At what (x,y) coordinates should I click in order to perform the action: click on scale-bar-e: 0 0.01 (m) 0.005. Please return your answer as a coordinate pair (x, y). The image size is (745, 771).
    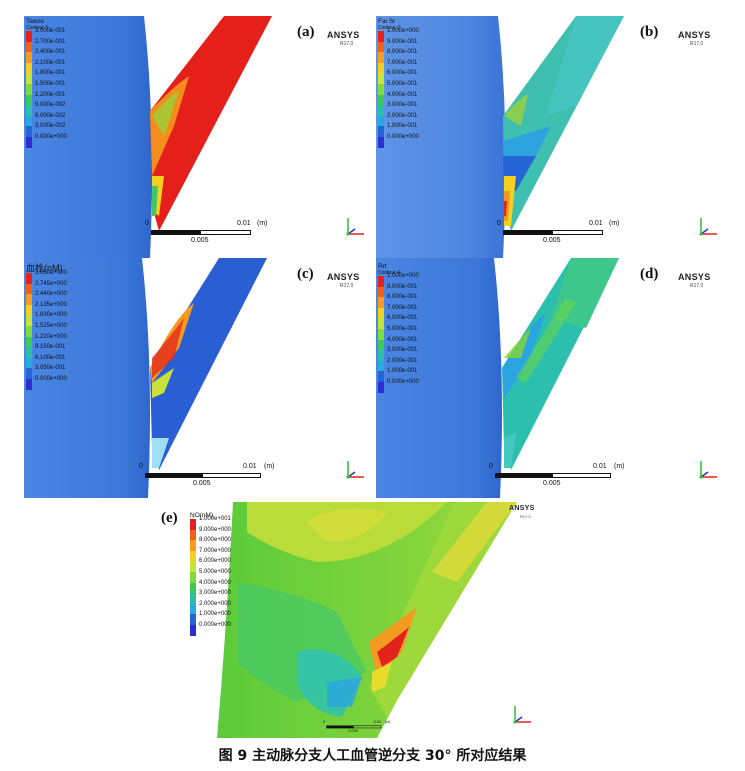
    Looking at the image, I should click on (356, 727).